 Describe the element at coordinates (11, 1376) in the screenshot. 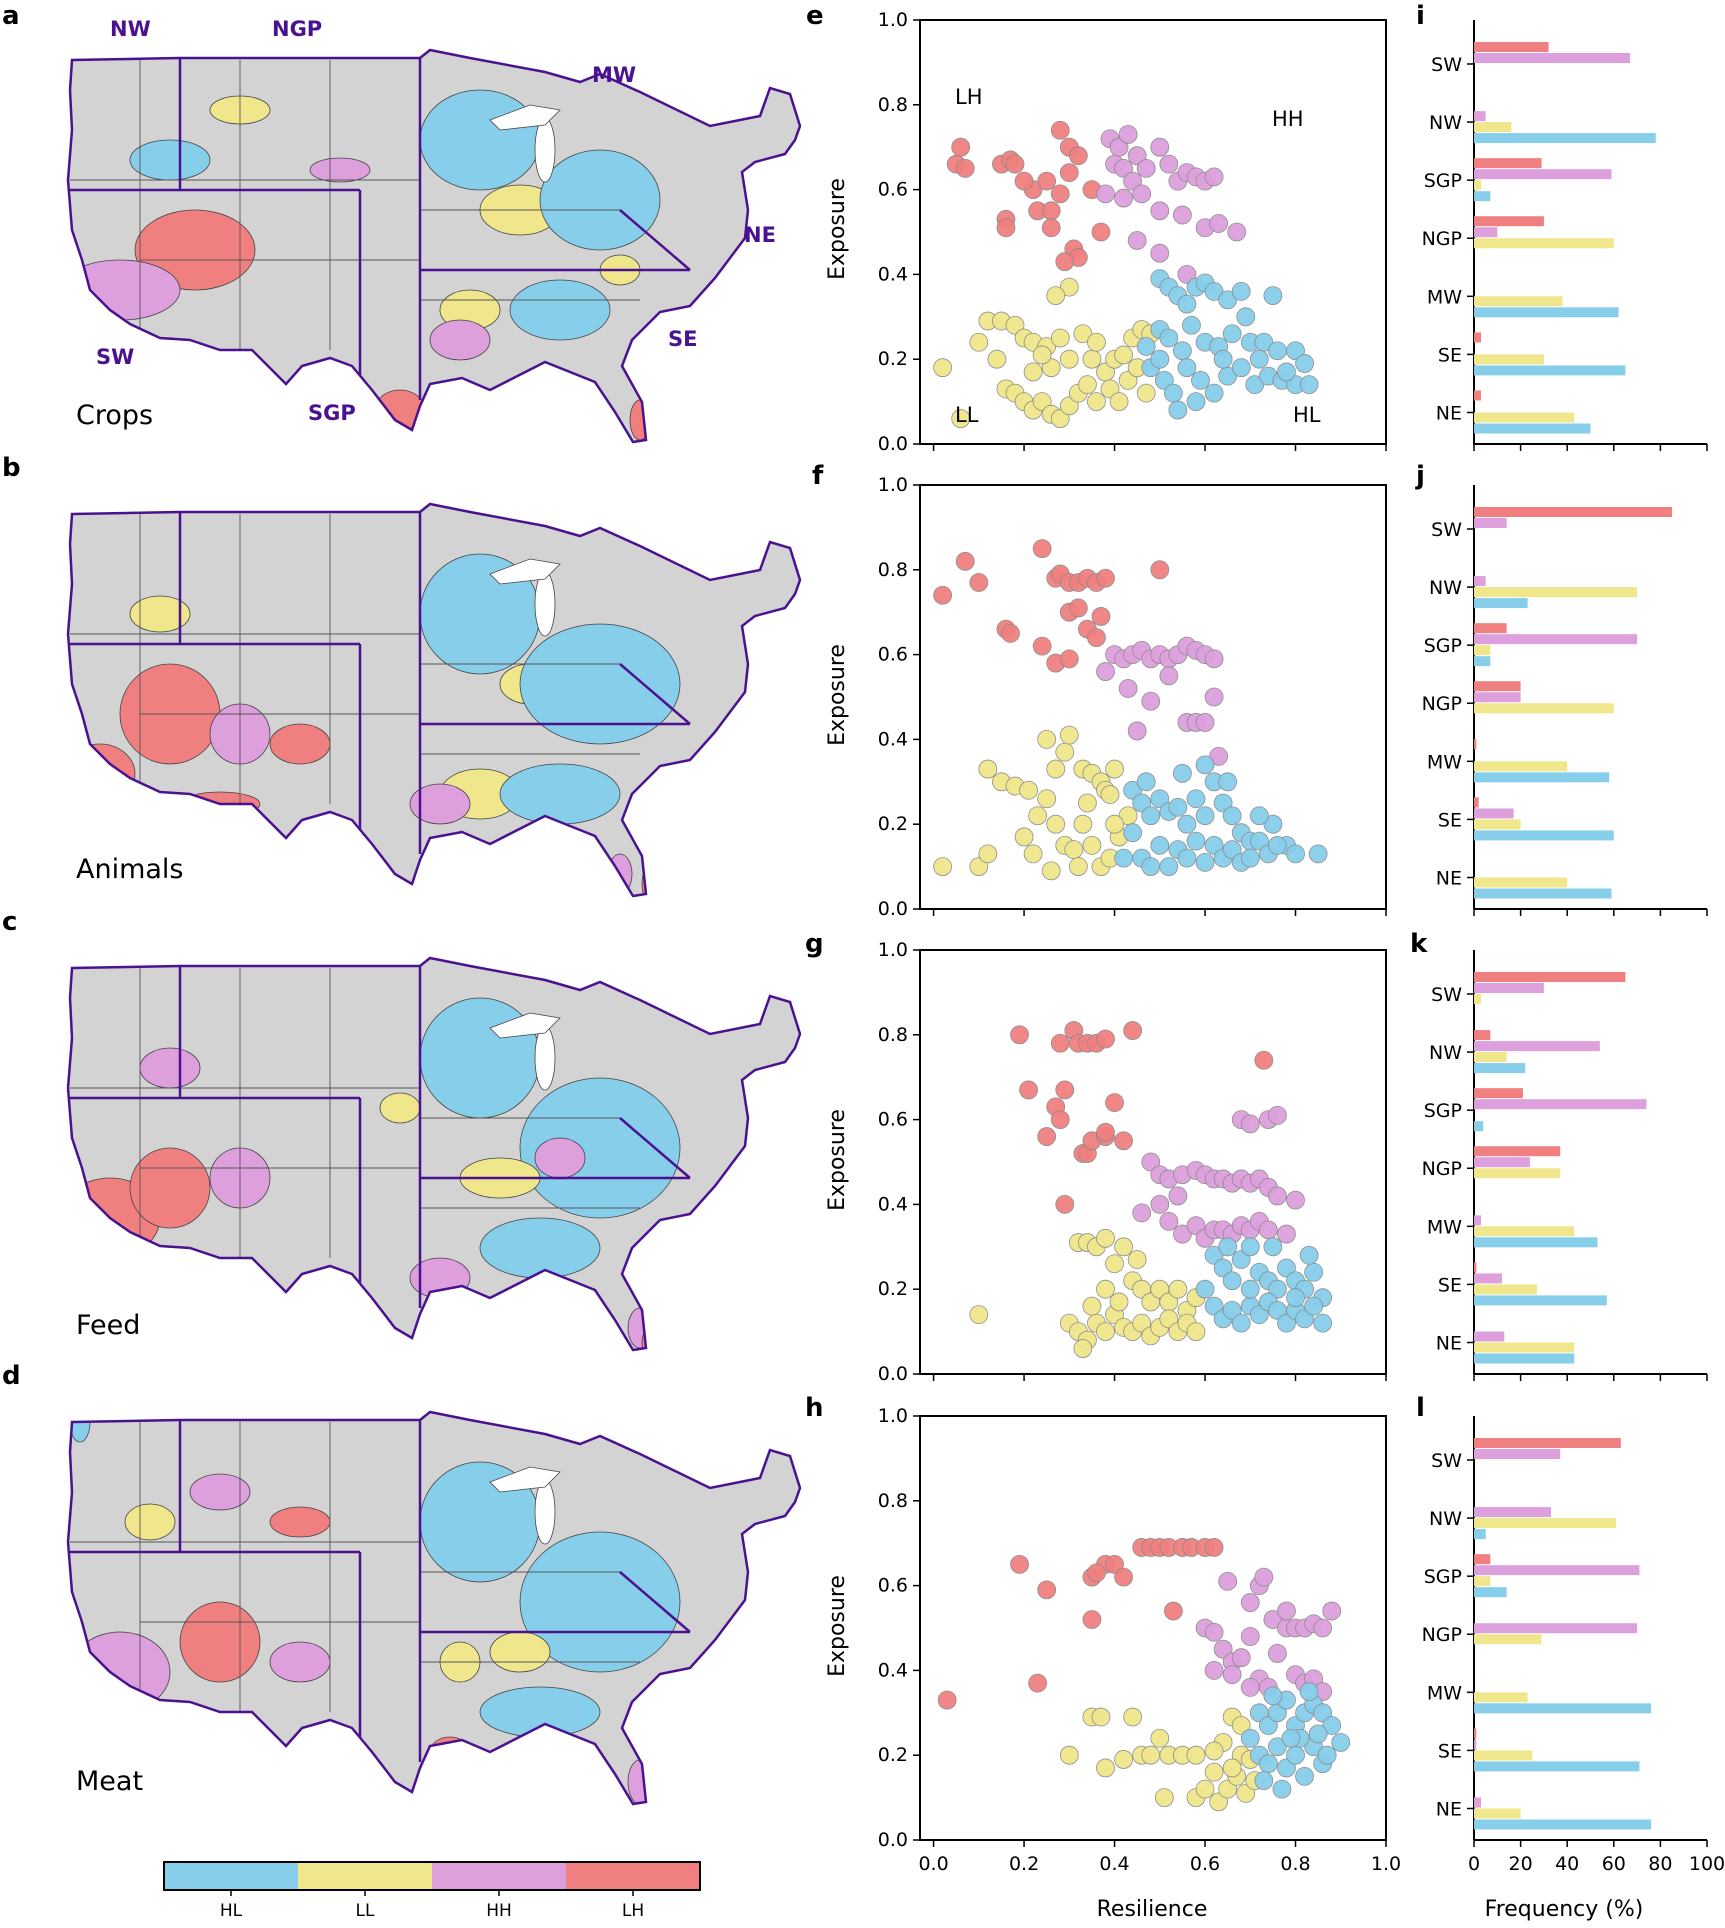

I see `panel-label-d: d` at that location.